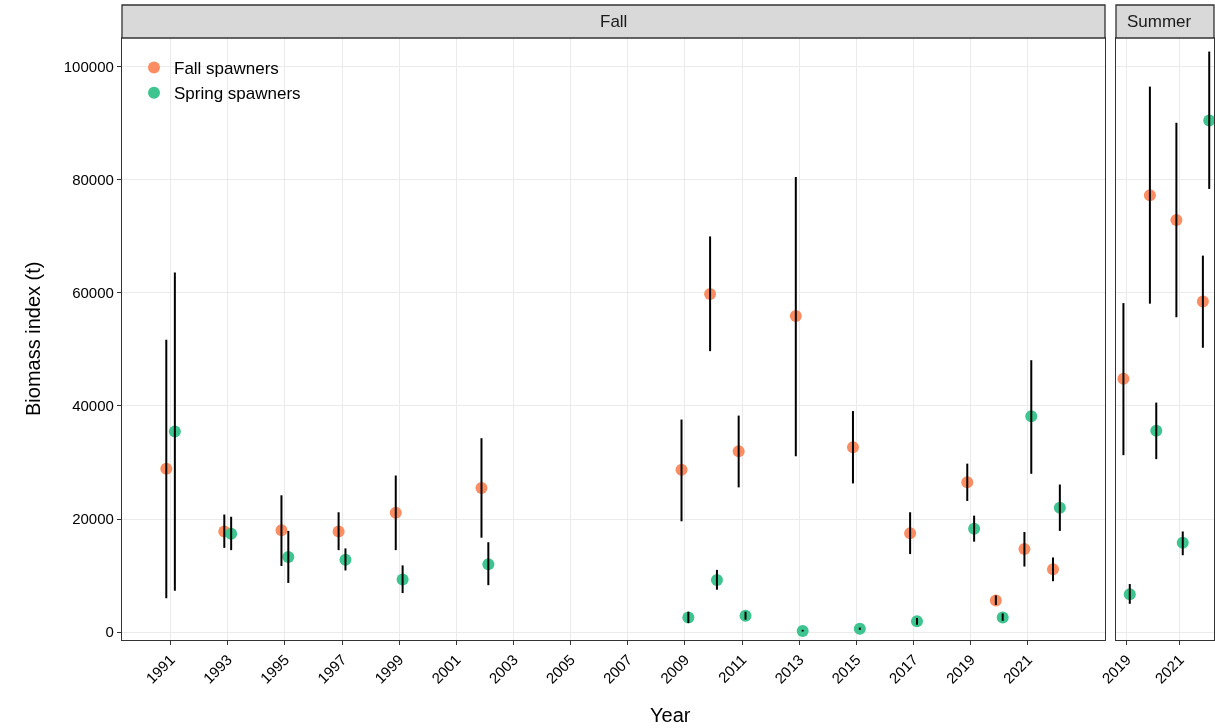 The image size is (1215, 728). What do you see at coordinates (226, 69) in the screenshot?
I see `legend-label: Fall spawners` at bounding box center [226, 69].